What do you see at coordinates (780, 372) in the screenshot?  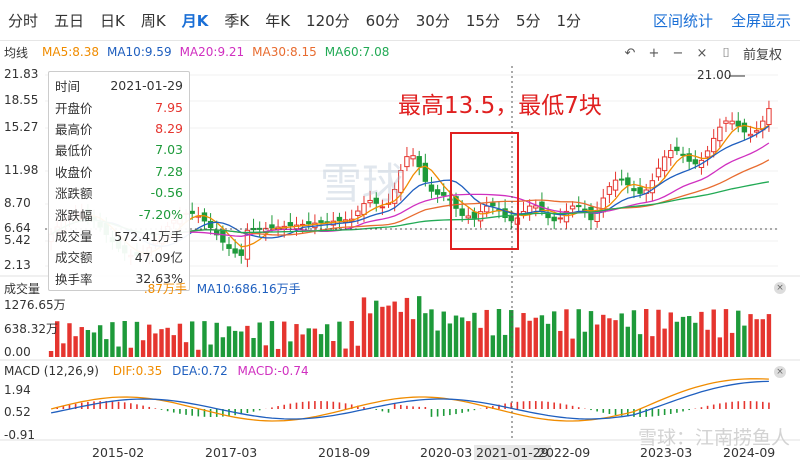 I see `macd-close-icon: ×` at bounding box center [780, 372].